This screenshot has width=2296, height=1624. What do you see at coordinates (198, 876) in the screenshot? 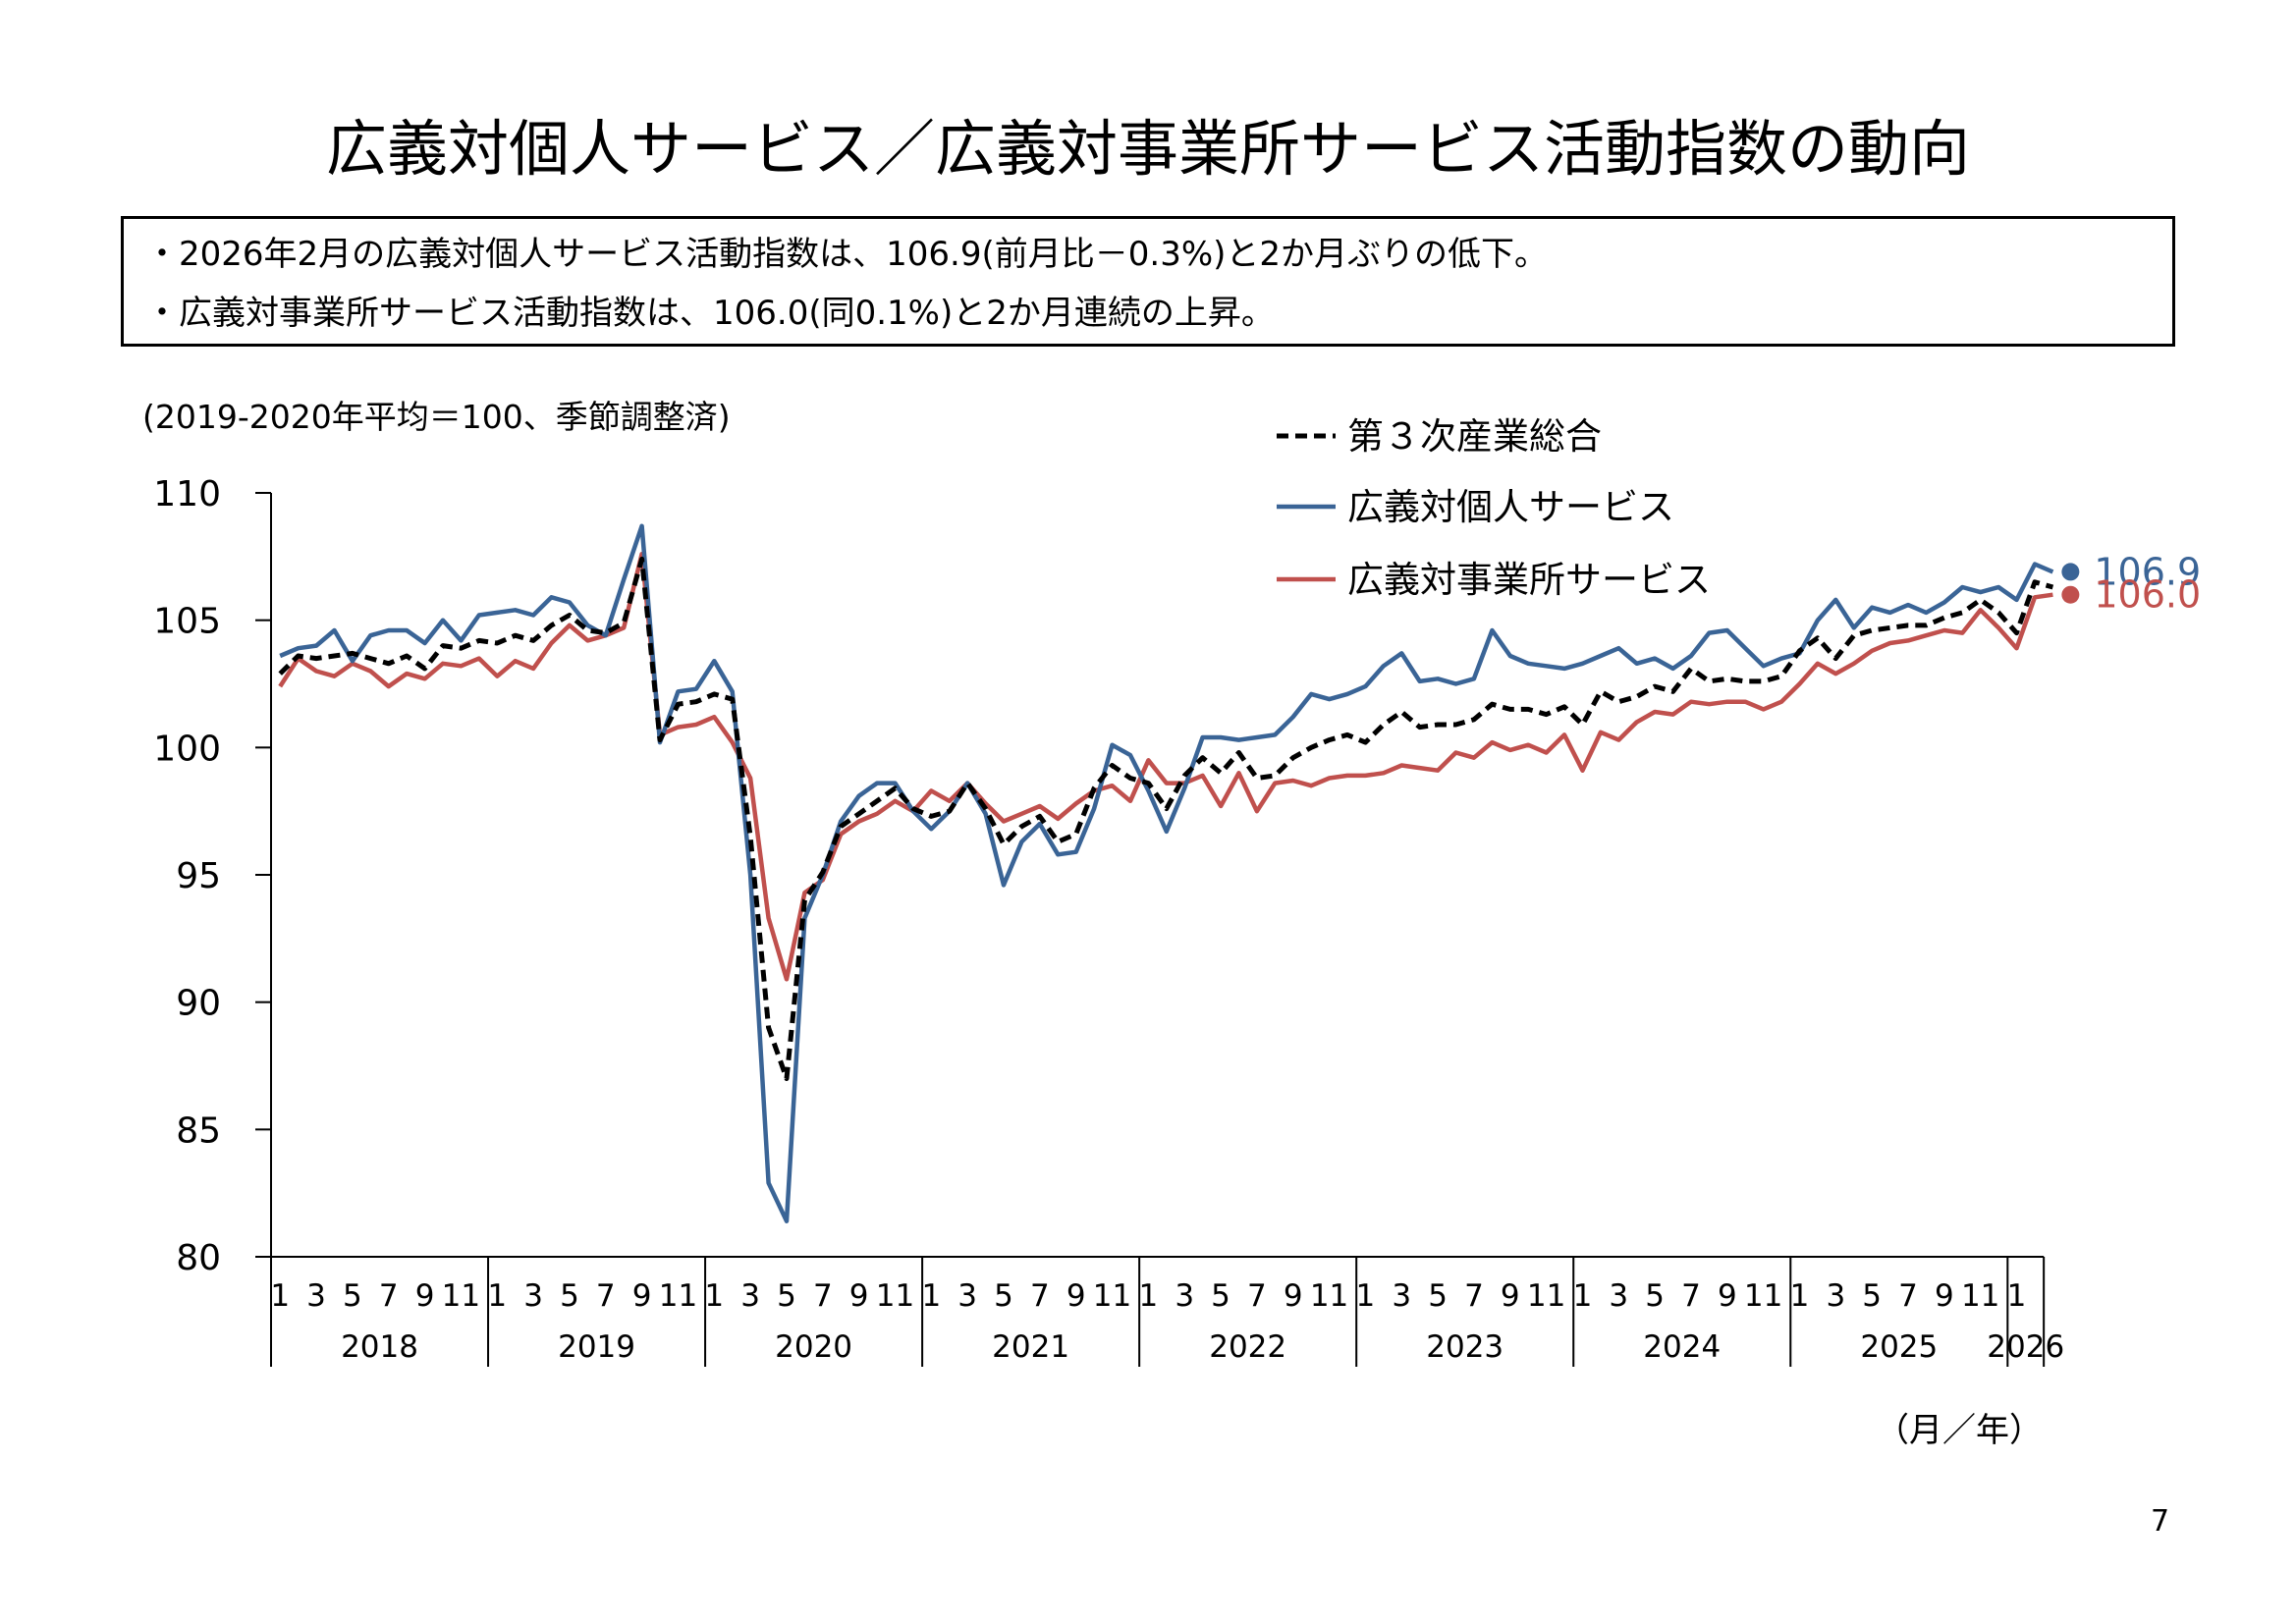
I see `y-tick-label: 95` at bounding box center [198, 876].